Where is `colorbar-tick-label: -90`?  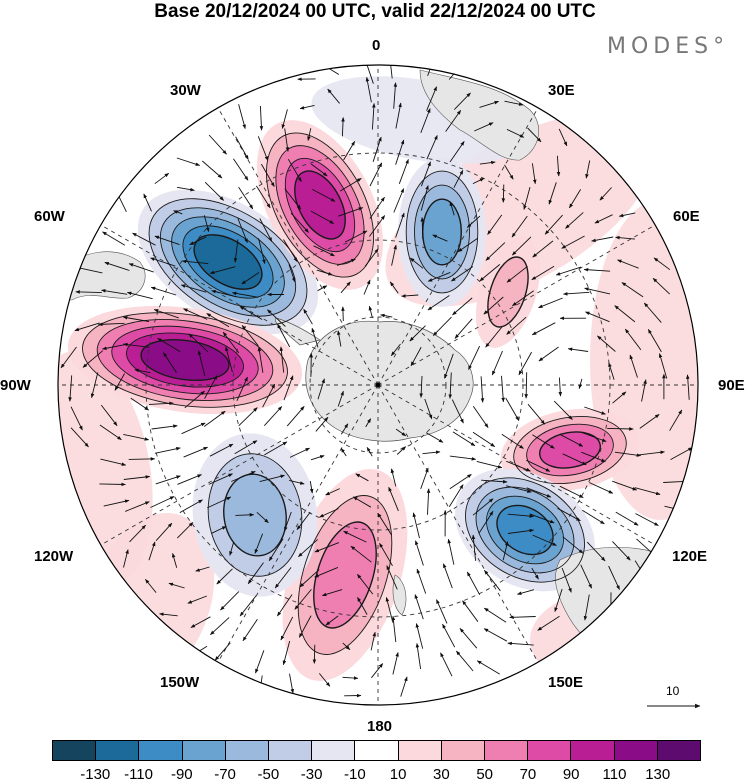 colorbar-tick-label: -90 is located at coordinates (181, 774).